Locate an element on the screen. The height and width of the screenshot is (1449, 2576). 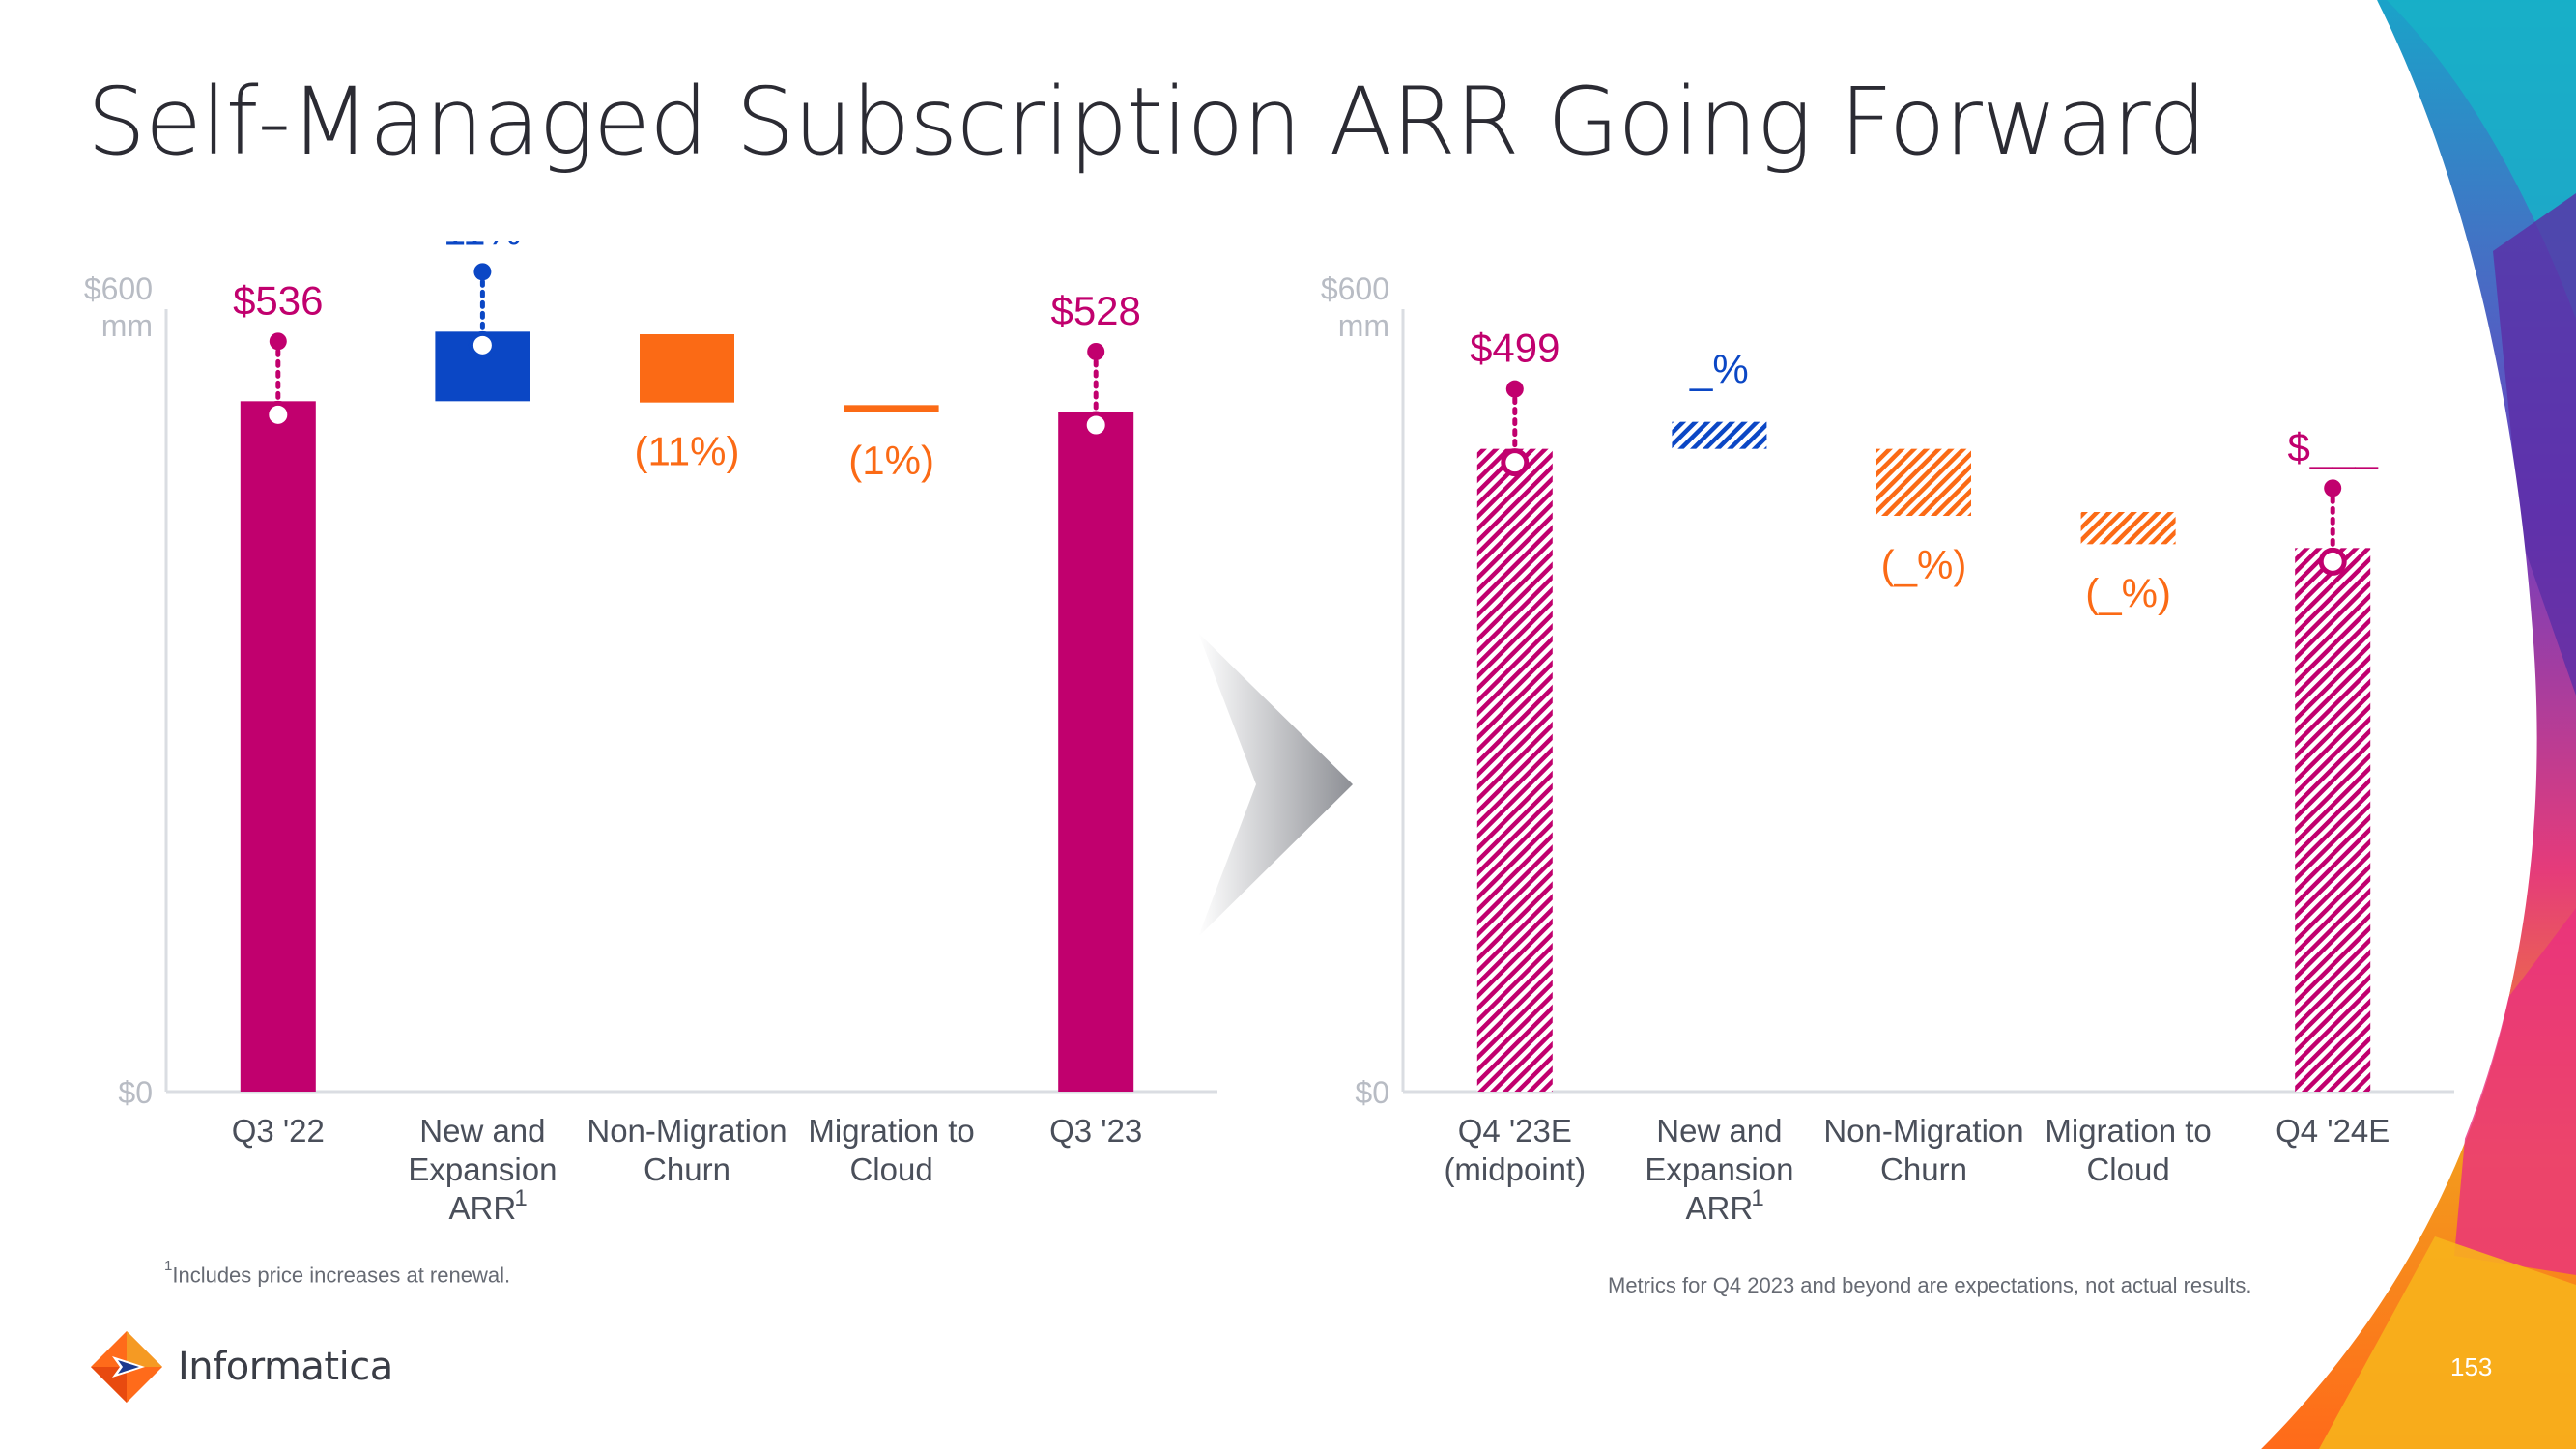
informatica-logo-icon is located at coordinates (127, 1367).